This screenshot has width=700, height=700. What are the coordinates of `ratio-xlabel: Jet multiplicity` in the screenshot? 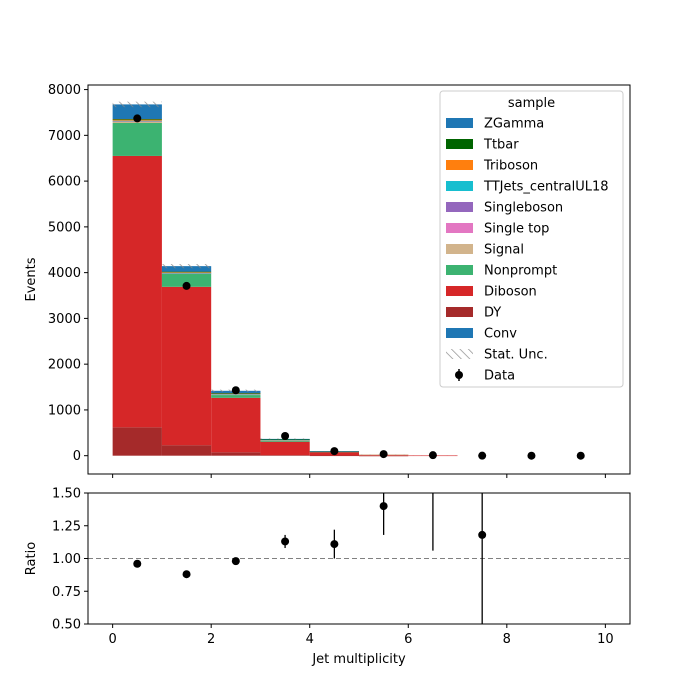 It's located at (358, 659).